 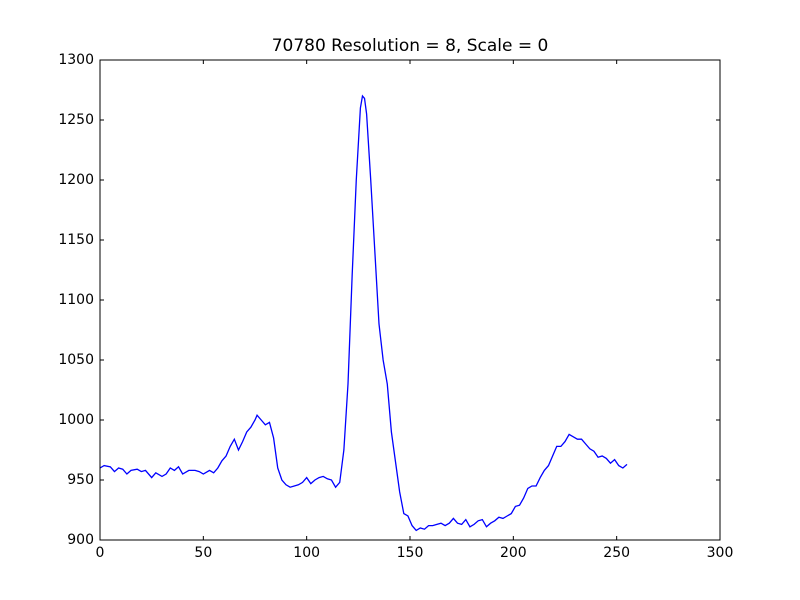 What do you see at coordinates (100, 553) in the screenshot?
I see `x-tick-label: 0` at bounding box center [100, 553].